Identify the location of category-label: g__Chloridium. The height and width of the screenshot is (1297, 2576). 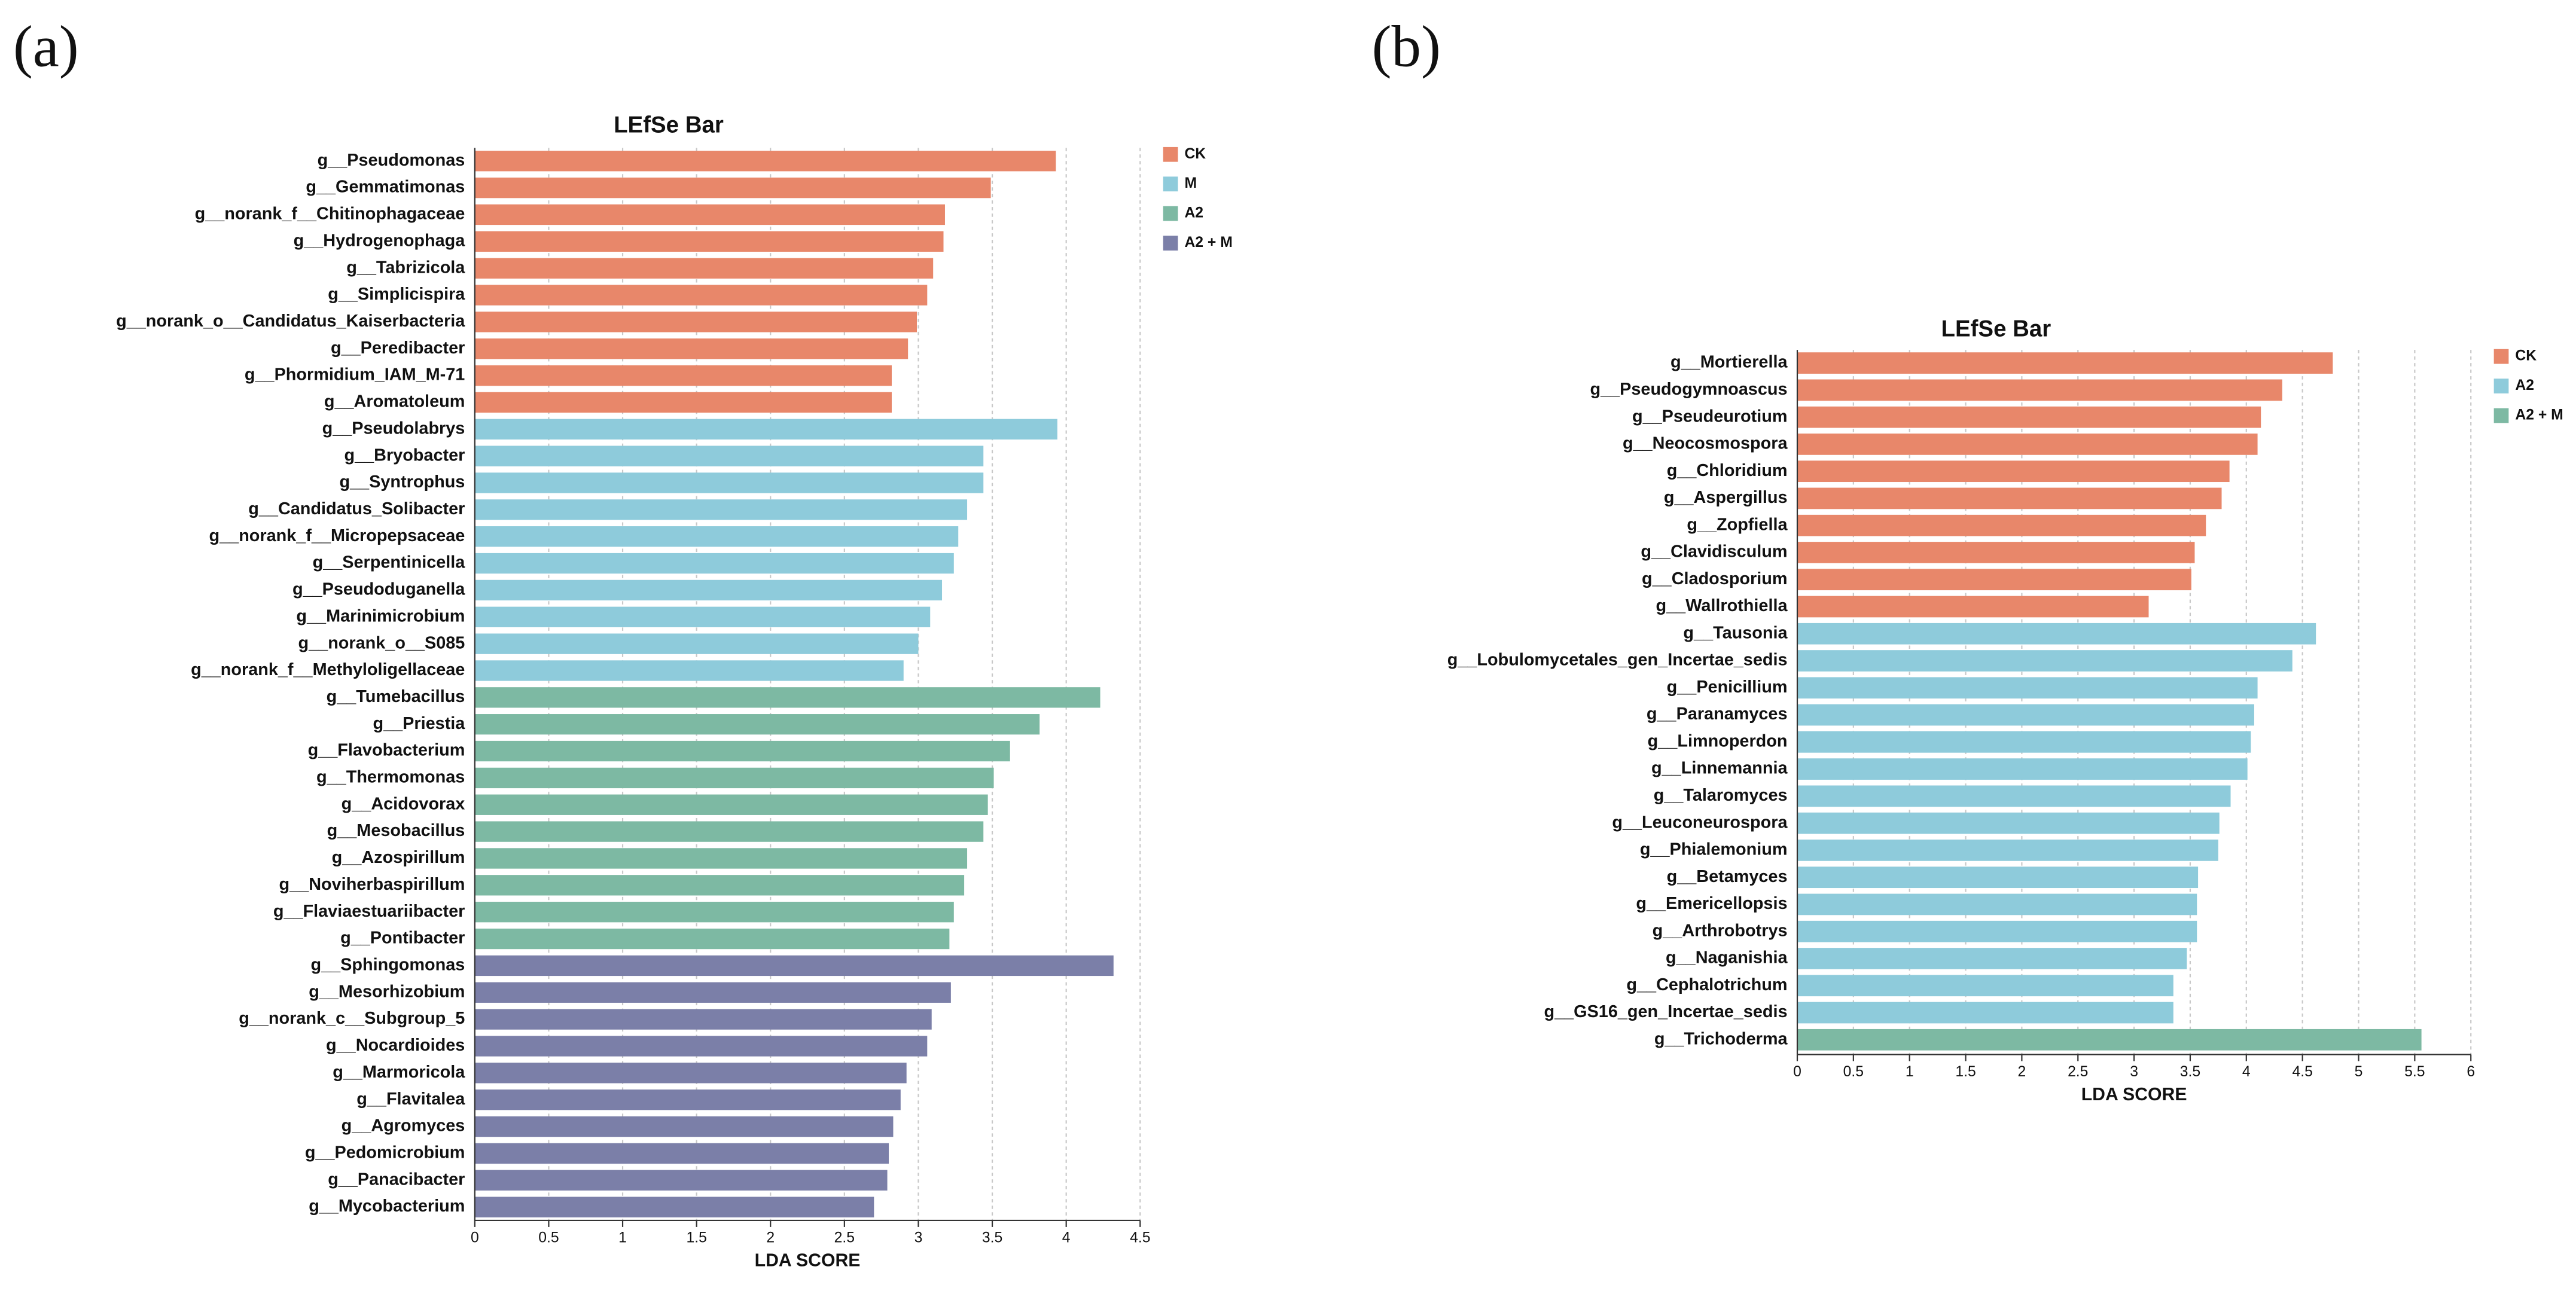
(1728, 470).